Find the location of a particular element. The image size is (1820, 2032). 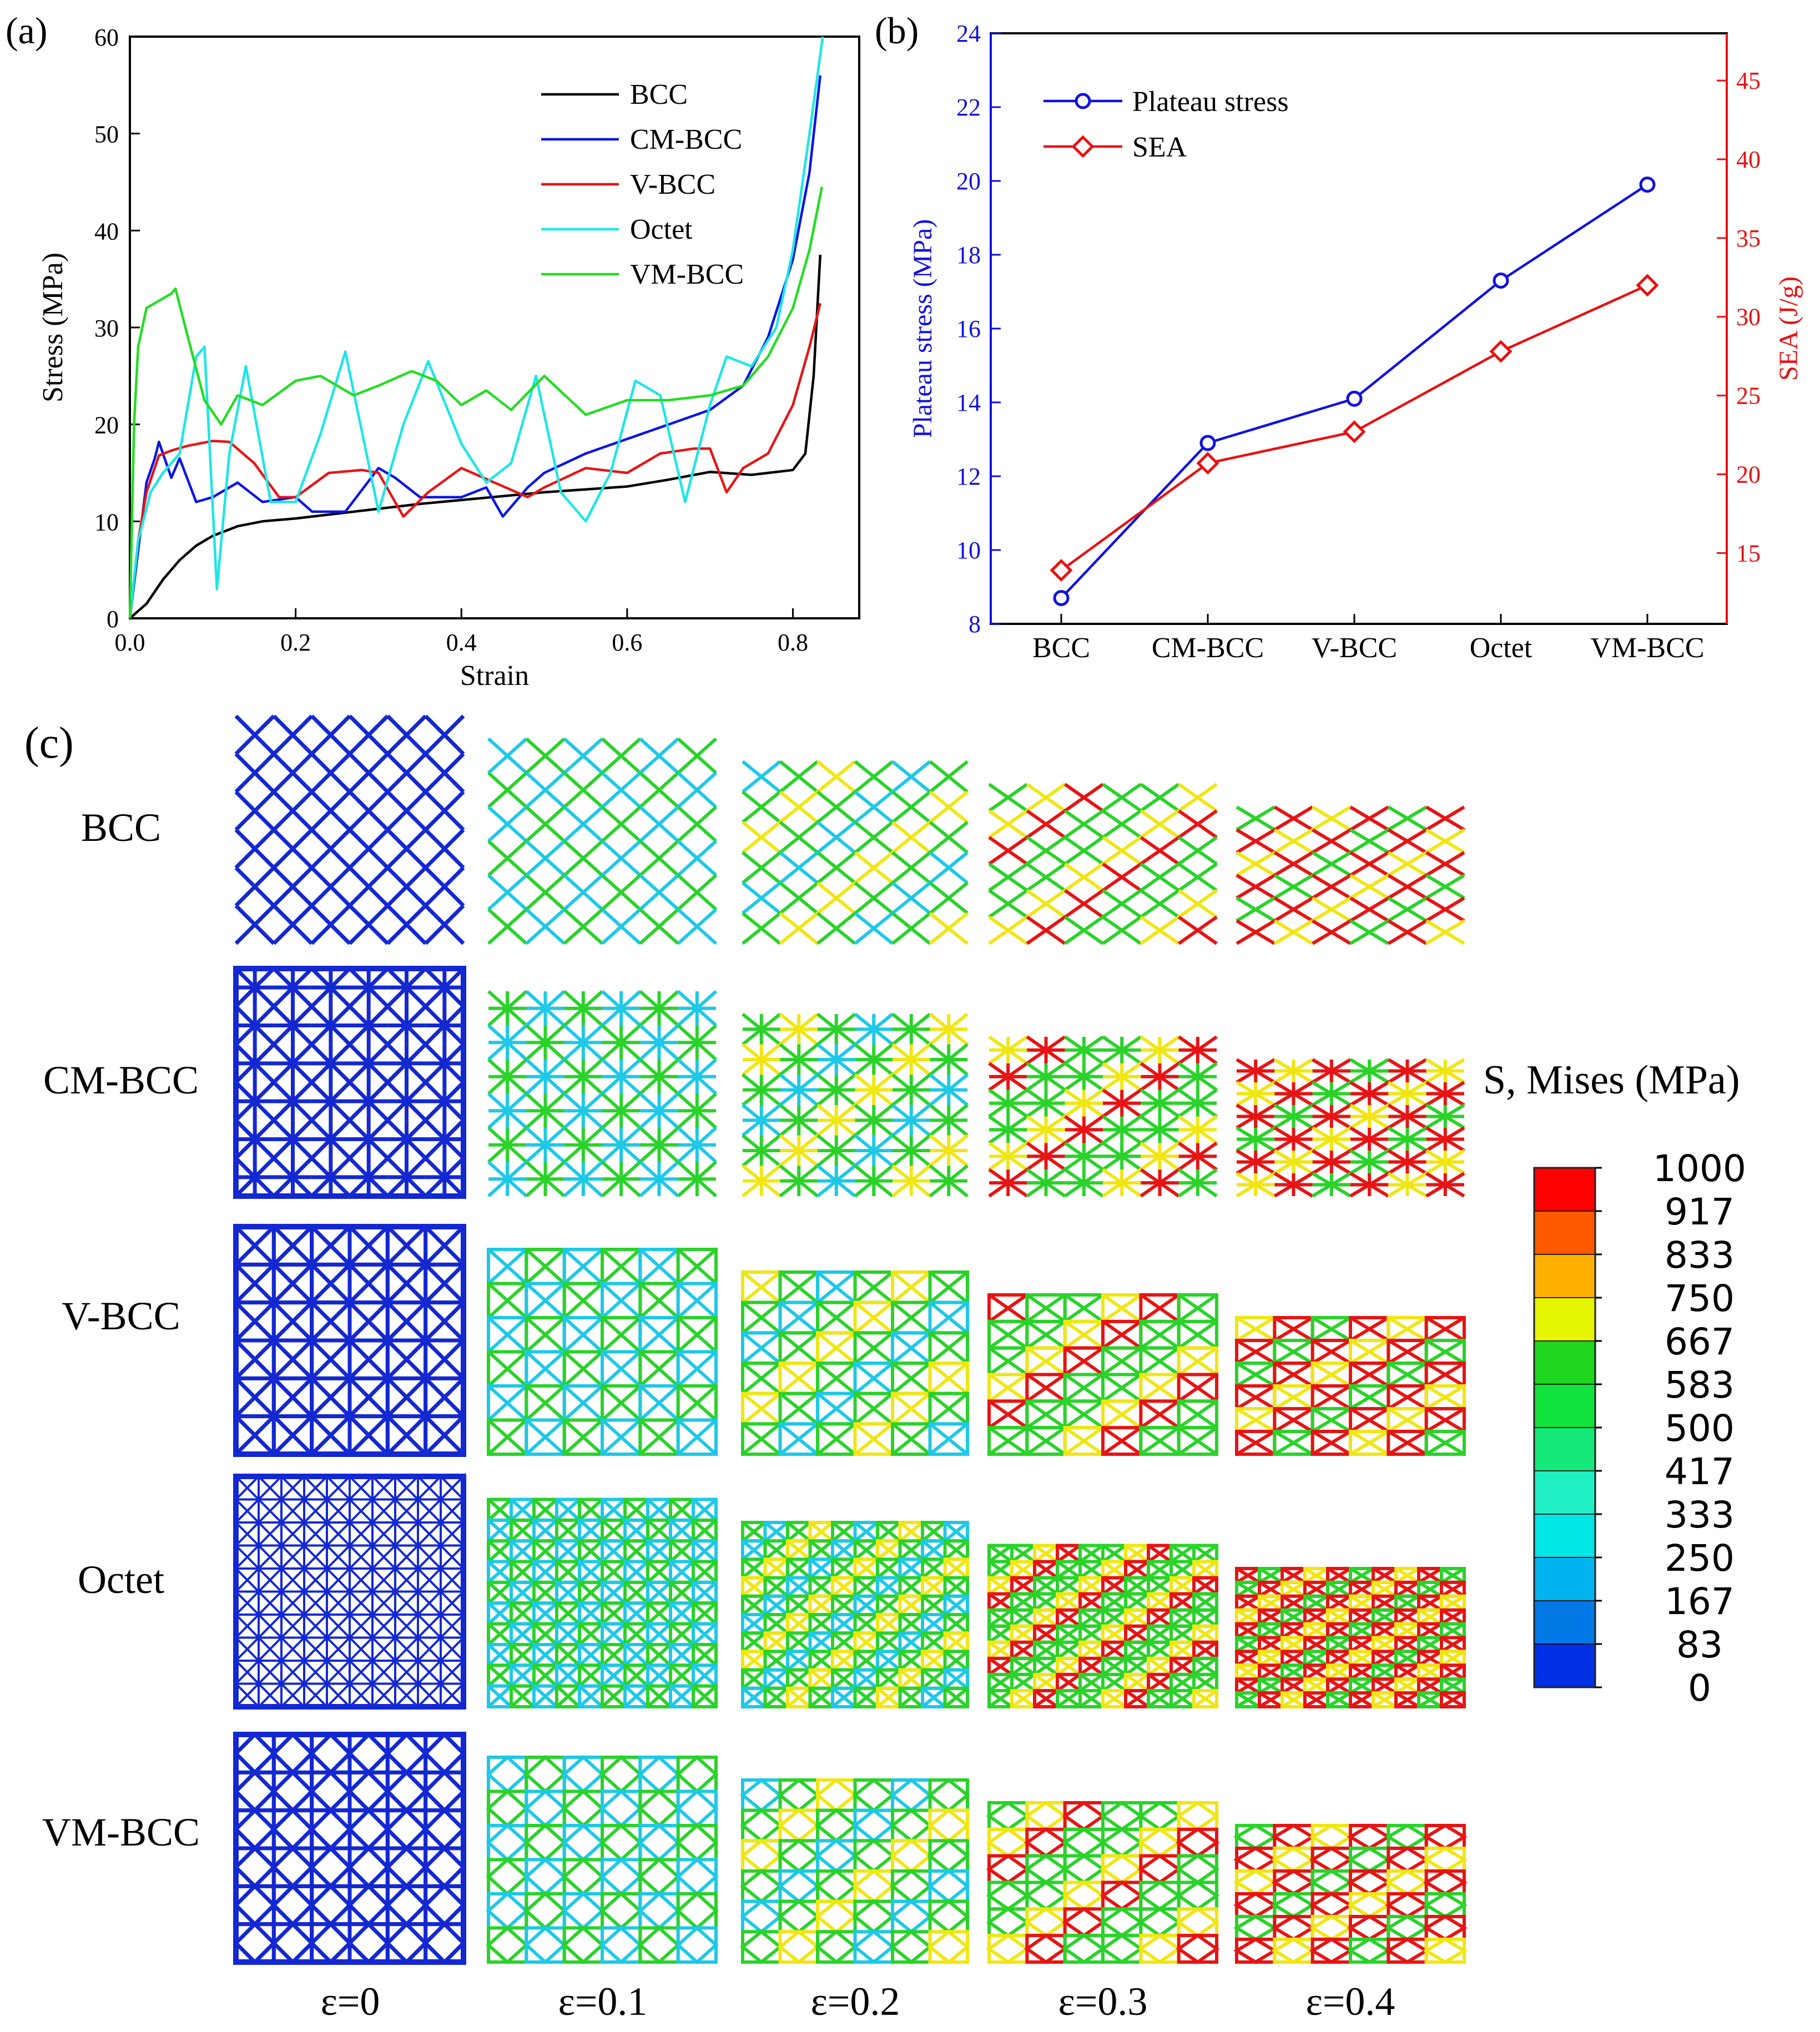

panel-b-series is located at coordinates (1354, 391).